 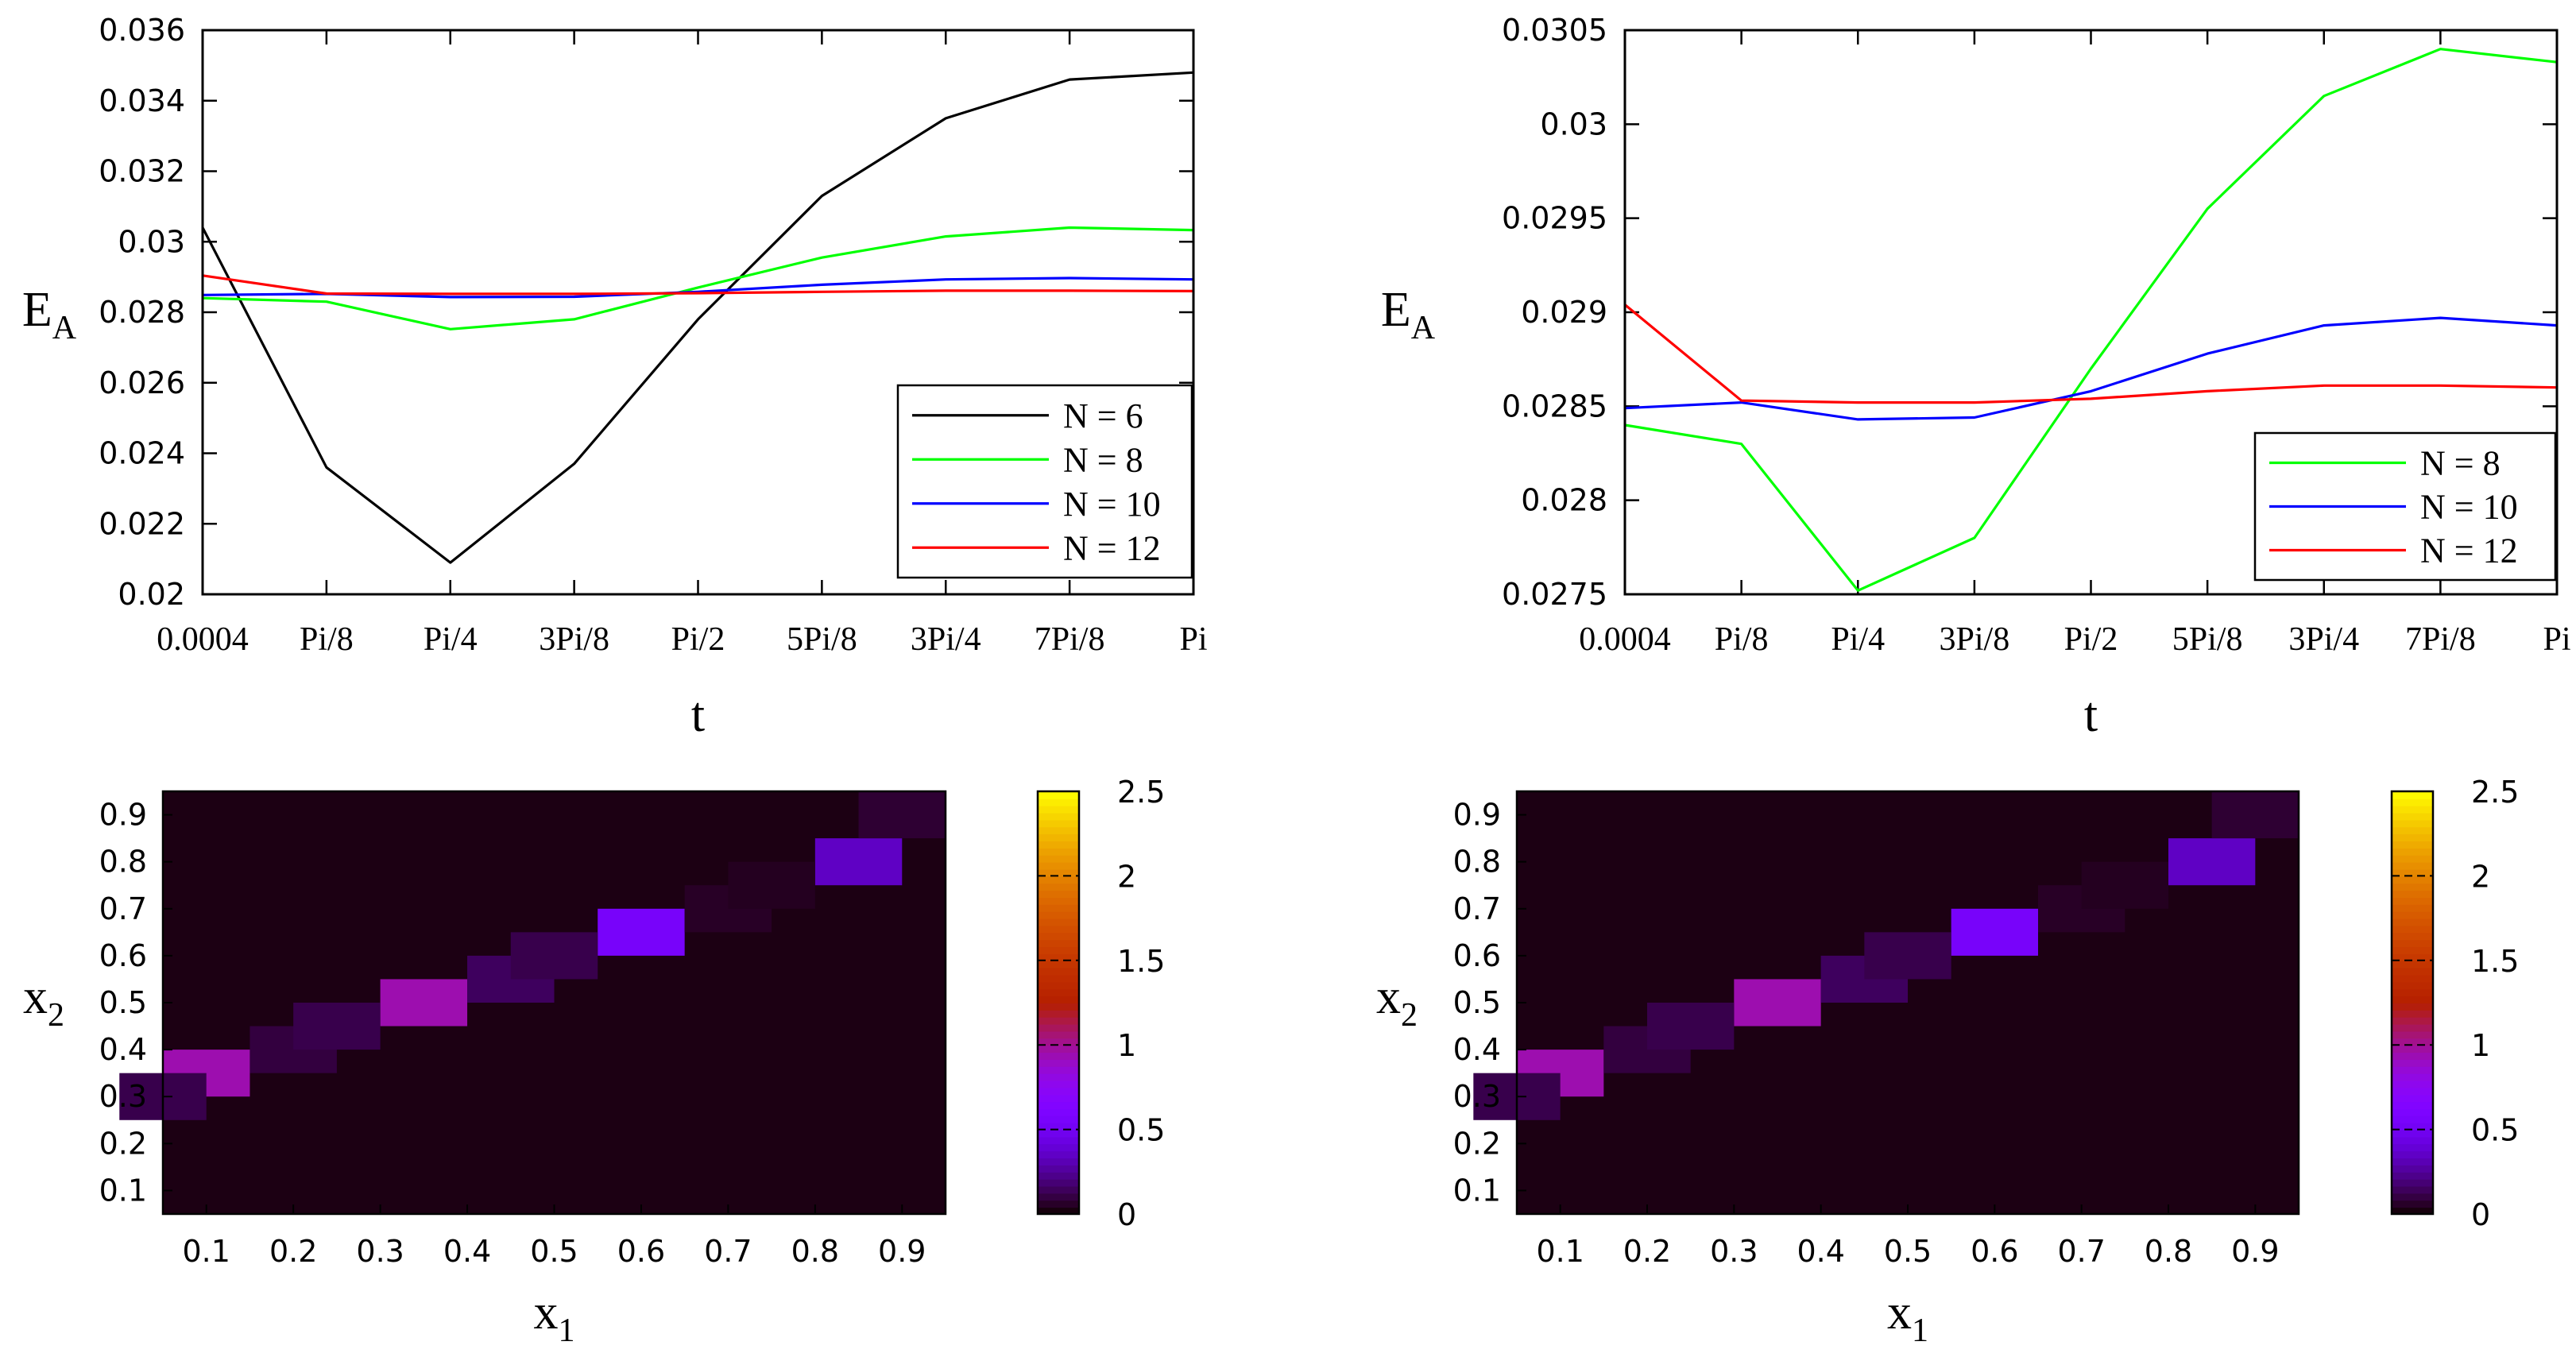 I want to click on y-tick-label: 0.024, so click(x=142, y=454).